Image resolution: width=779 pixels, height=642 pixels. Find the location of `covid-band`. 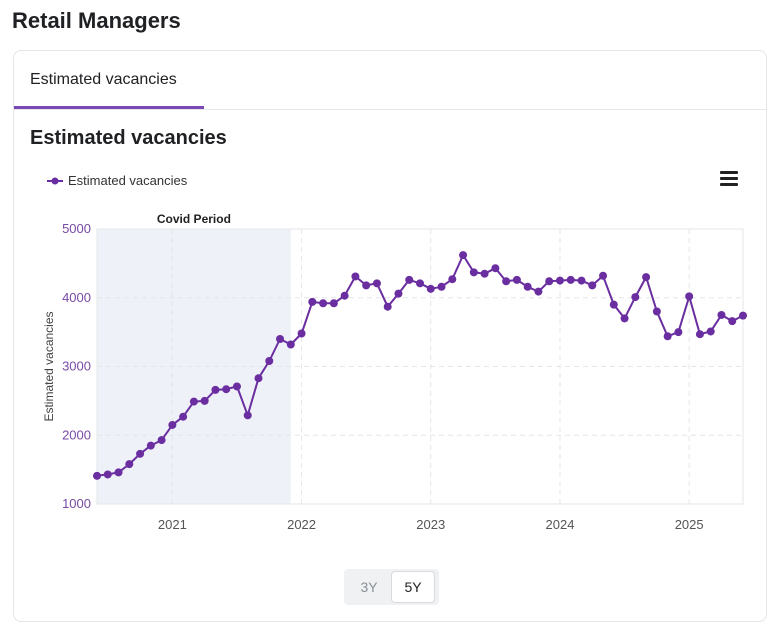

covid-band is located at coordinates (194, 366).